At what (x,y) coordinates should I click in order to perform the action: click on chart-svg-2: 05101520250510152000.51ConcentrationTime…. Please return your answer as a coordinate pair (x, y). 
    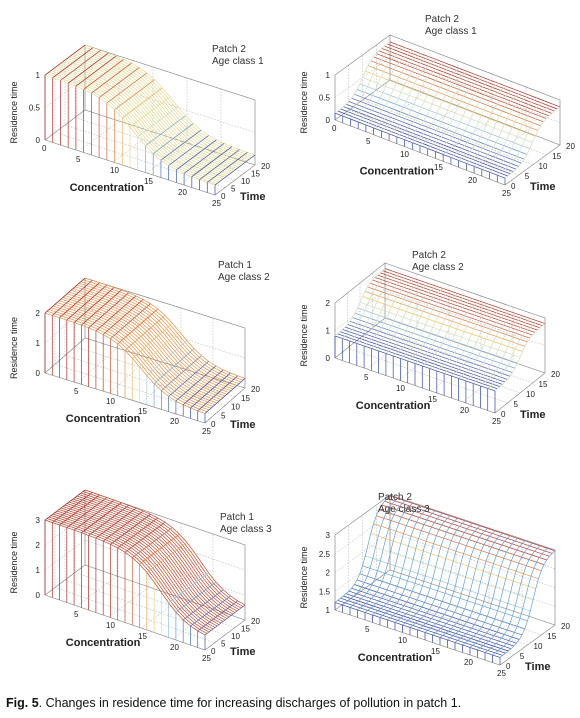
    Looking at the image, I should click on (437, 106).